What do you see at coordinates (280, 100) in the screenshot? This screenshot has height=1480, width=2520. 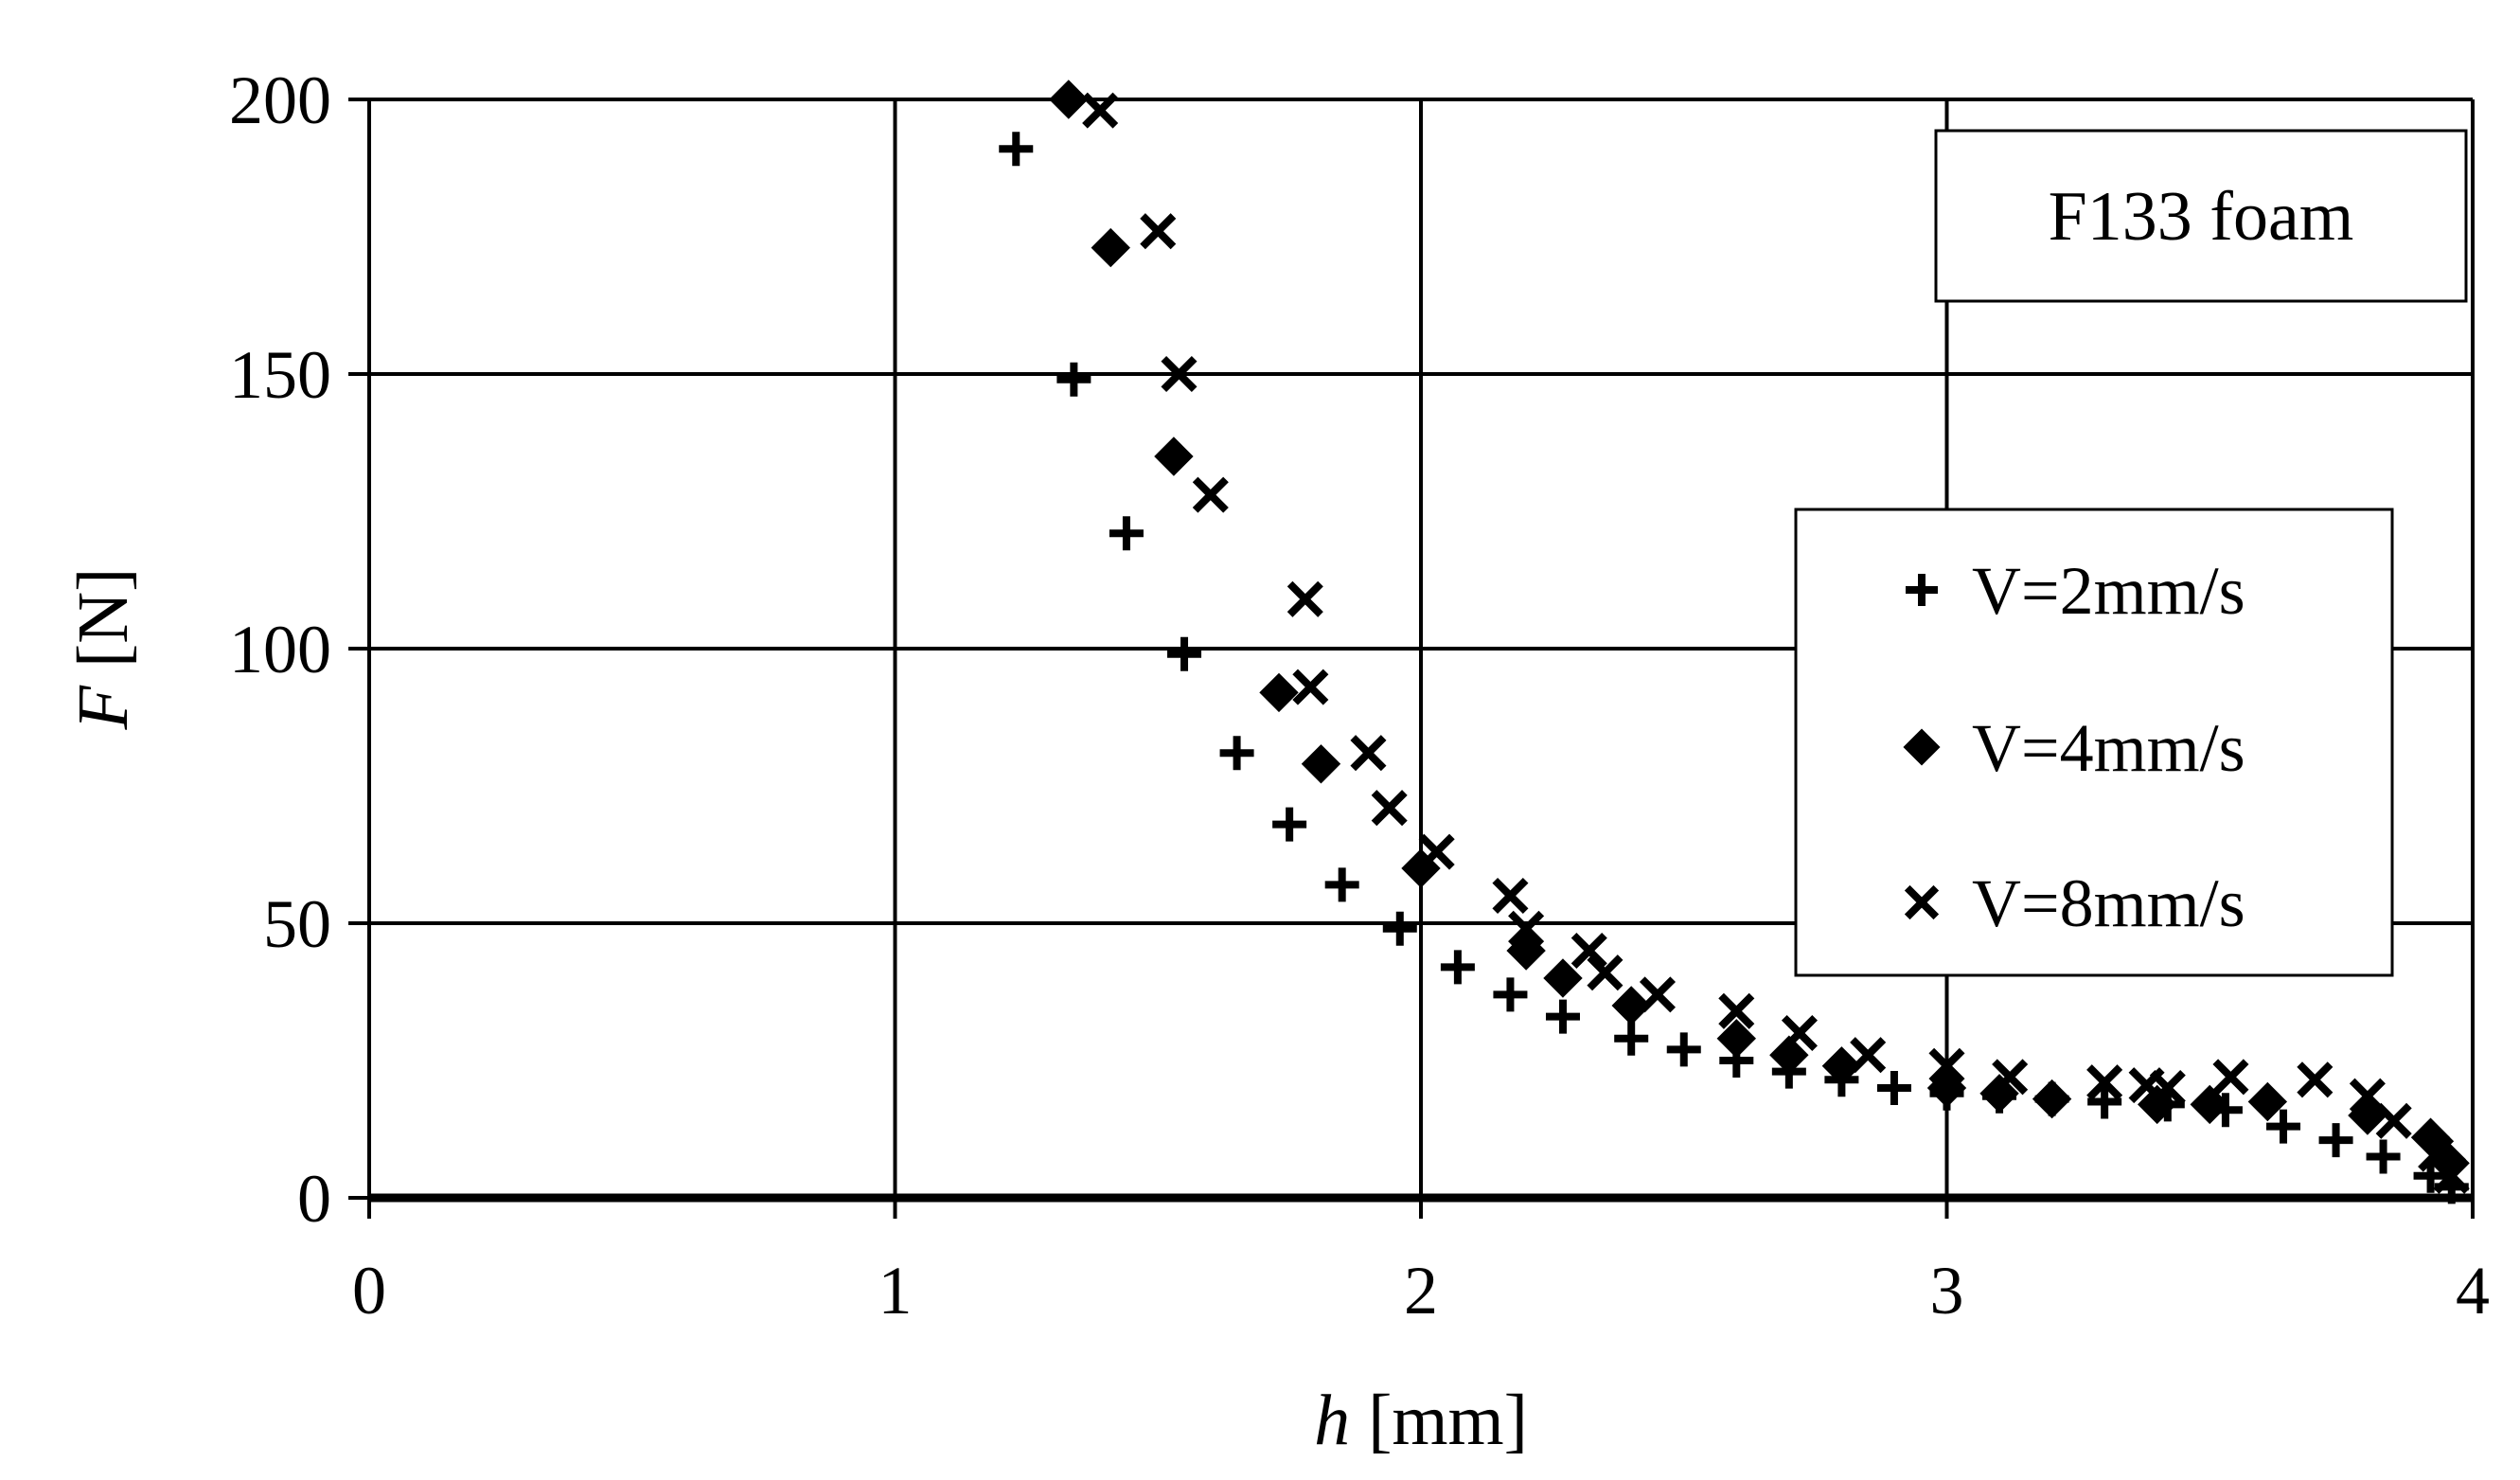 I see `y-tick-label: 200` at bounding box center [280, 100].